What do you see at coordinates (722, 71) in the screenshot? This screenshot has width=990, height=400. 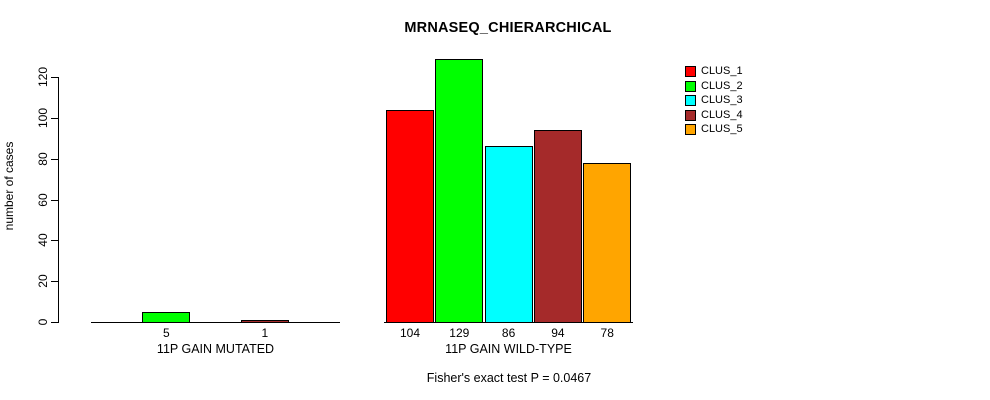 I see `legend-label: CLUS_1` at bounding box center [722, 71].